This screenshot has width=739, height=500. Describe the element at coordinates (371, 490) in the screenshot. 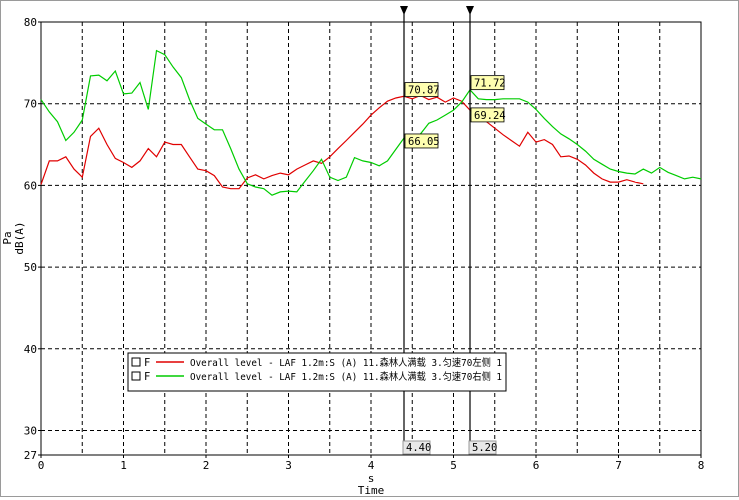

I see `x-axis-label: Time` at that location.